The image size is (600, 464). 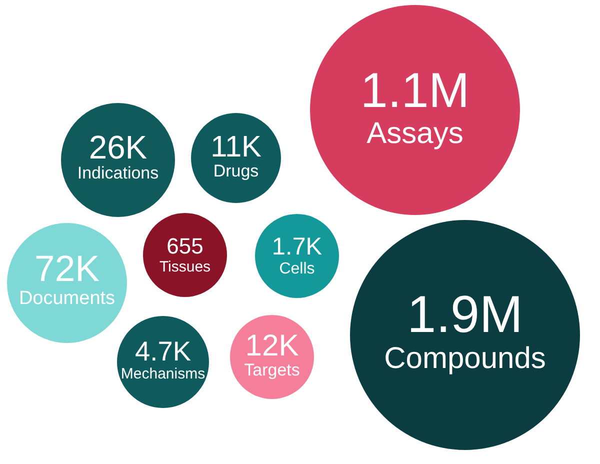 I want to click on data-label: 1.1M, so click(x=415, y=91).